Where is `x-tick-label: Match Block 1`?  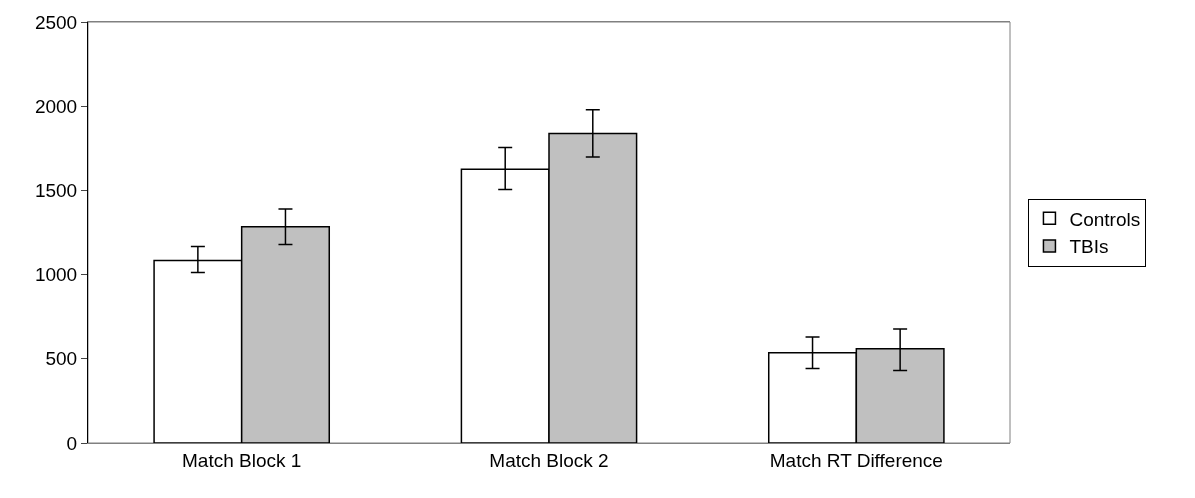 x-tick-label: Match Block 1 is located at coordinates (242, 460).